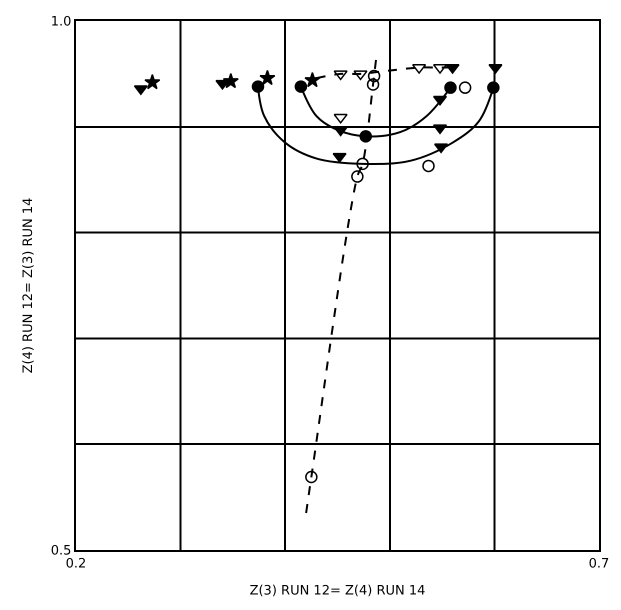  I want to click on y-tick-label: 1.0, so click(61, 22).